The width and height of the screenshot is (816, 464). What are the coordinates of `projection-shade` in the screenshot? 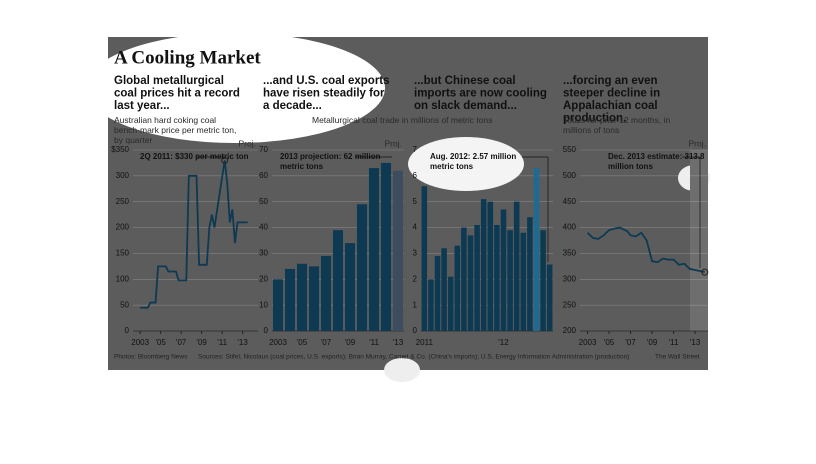 It's located at (699, 240).